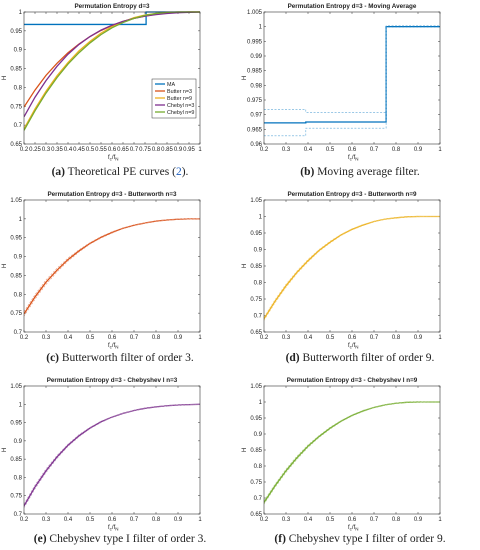 The height and width of the screenshot is (550, 480). What do you see at coordinates (112, 6) in the screenshot?
I see `chart-title: Permutation Entropy d=3` at bounding box center [112, 6].